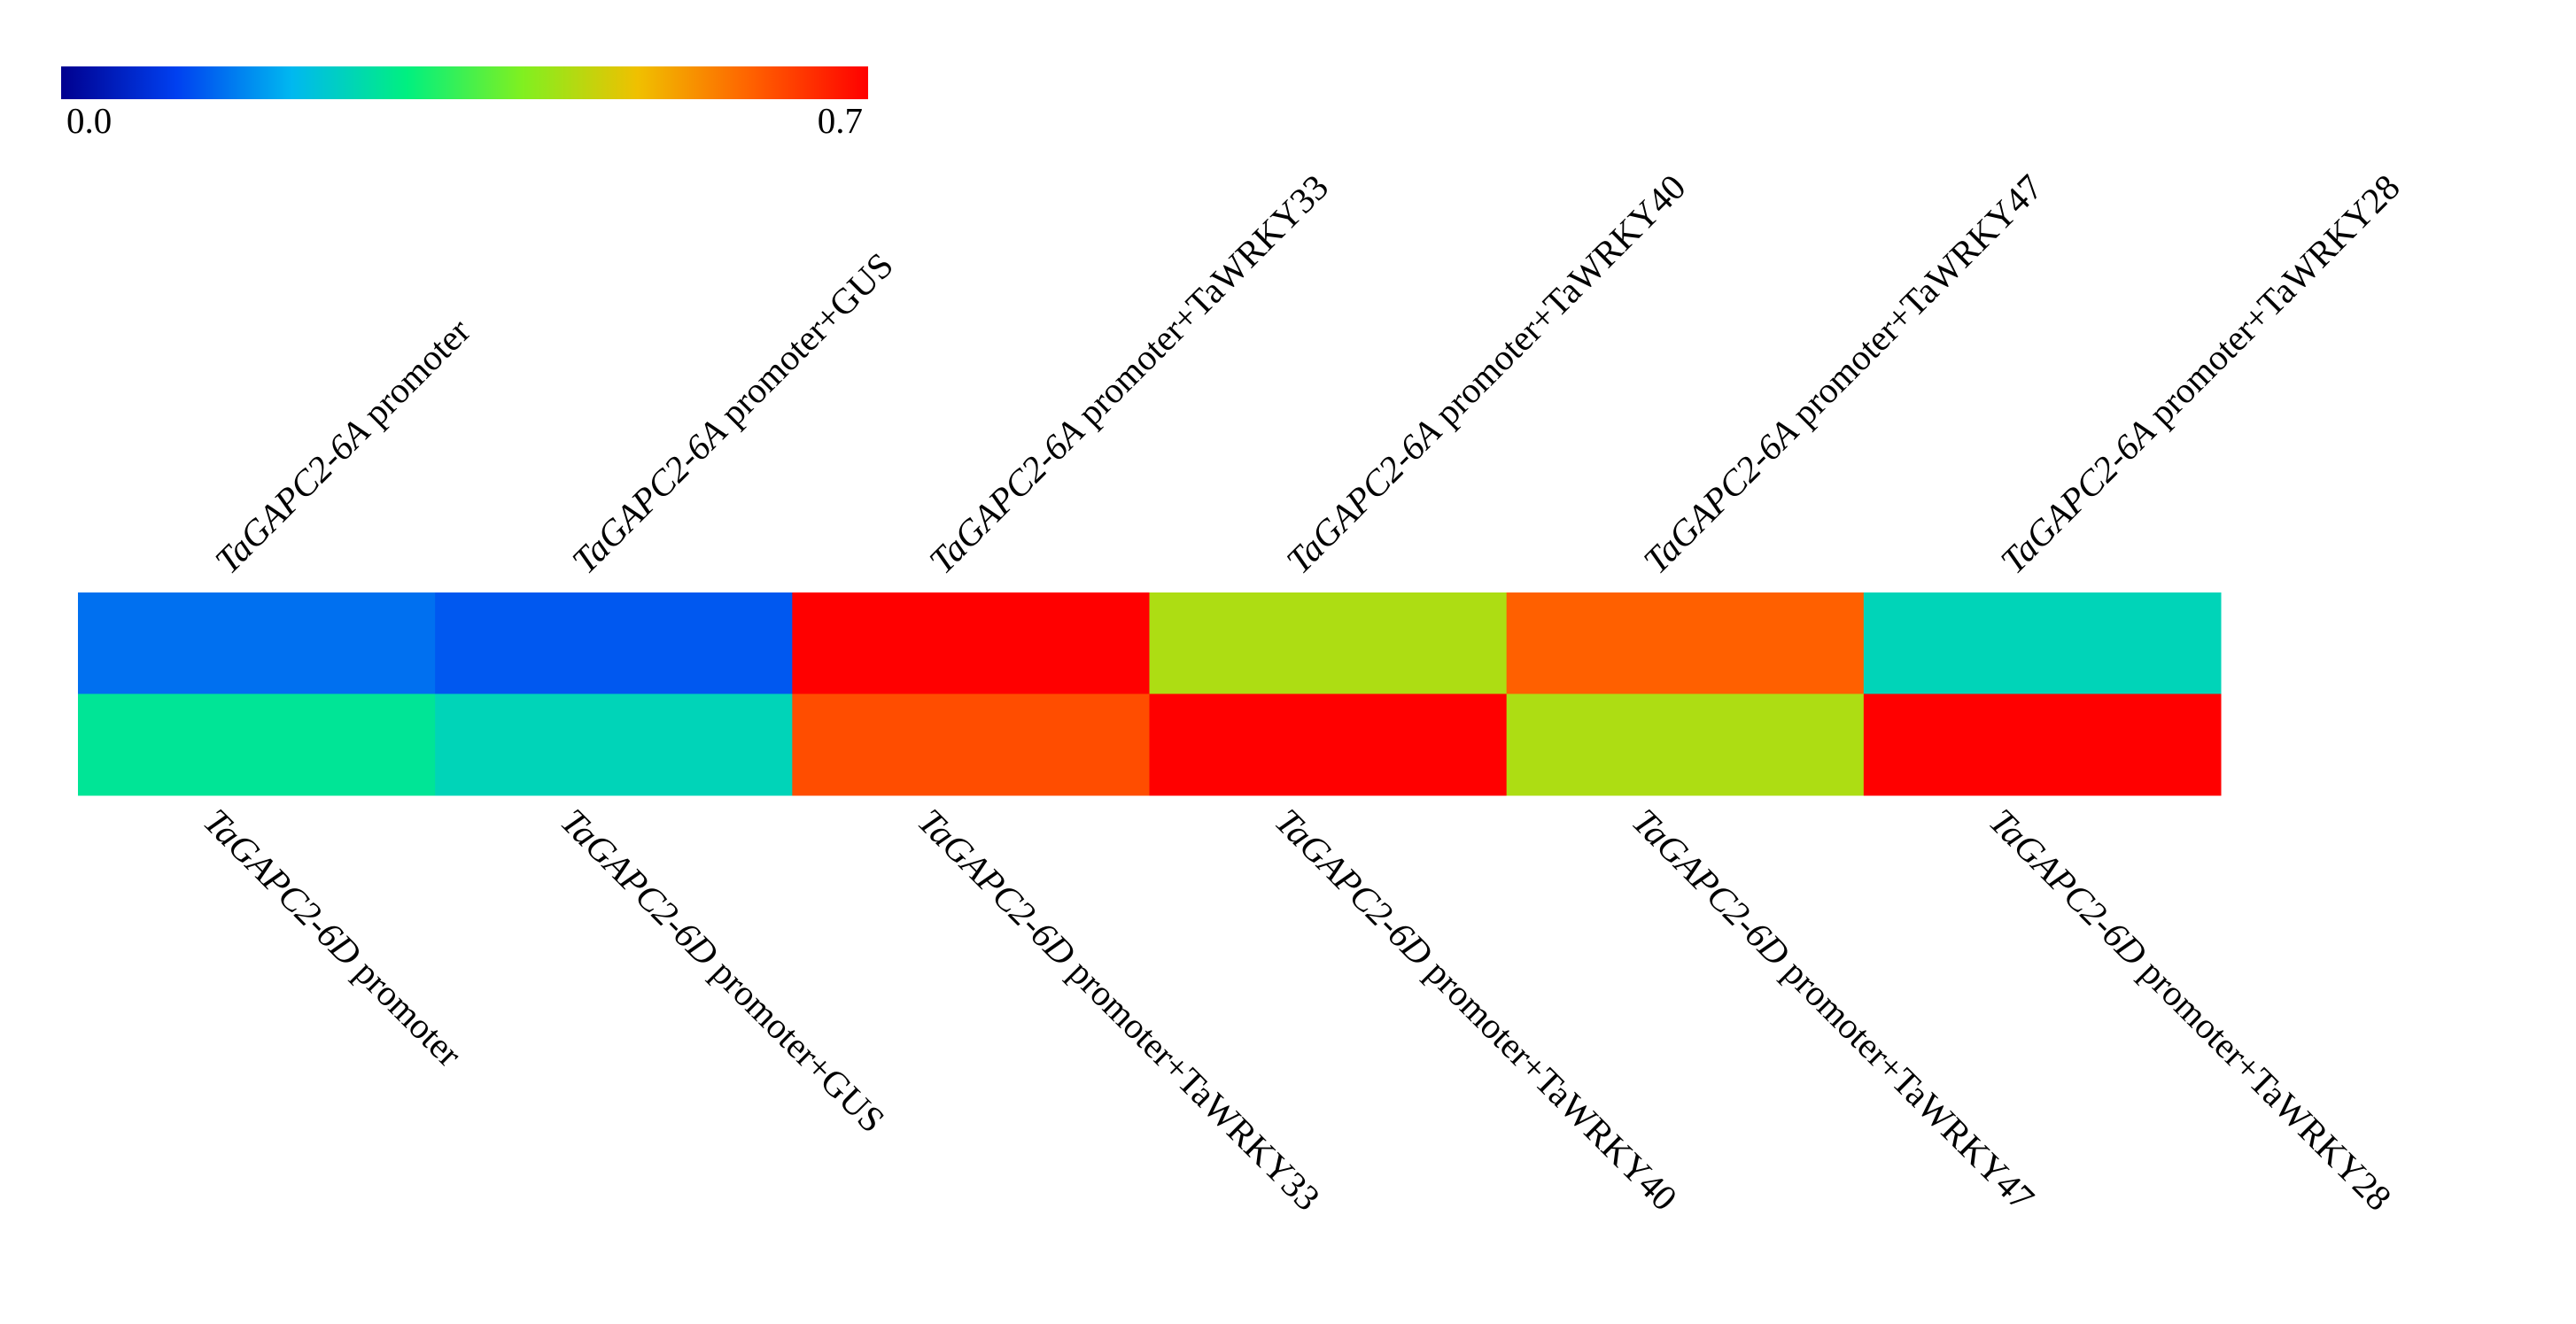  Describe the element at coordinates (2200, 374) in the screenshot. I see `column-label-top: TaGAPC2-6A promoter+TaWRKY28` at that location.